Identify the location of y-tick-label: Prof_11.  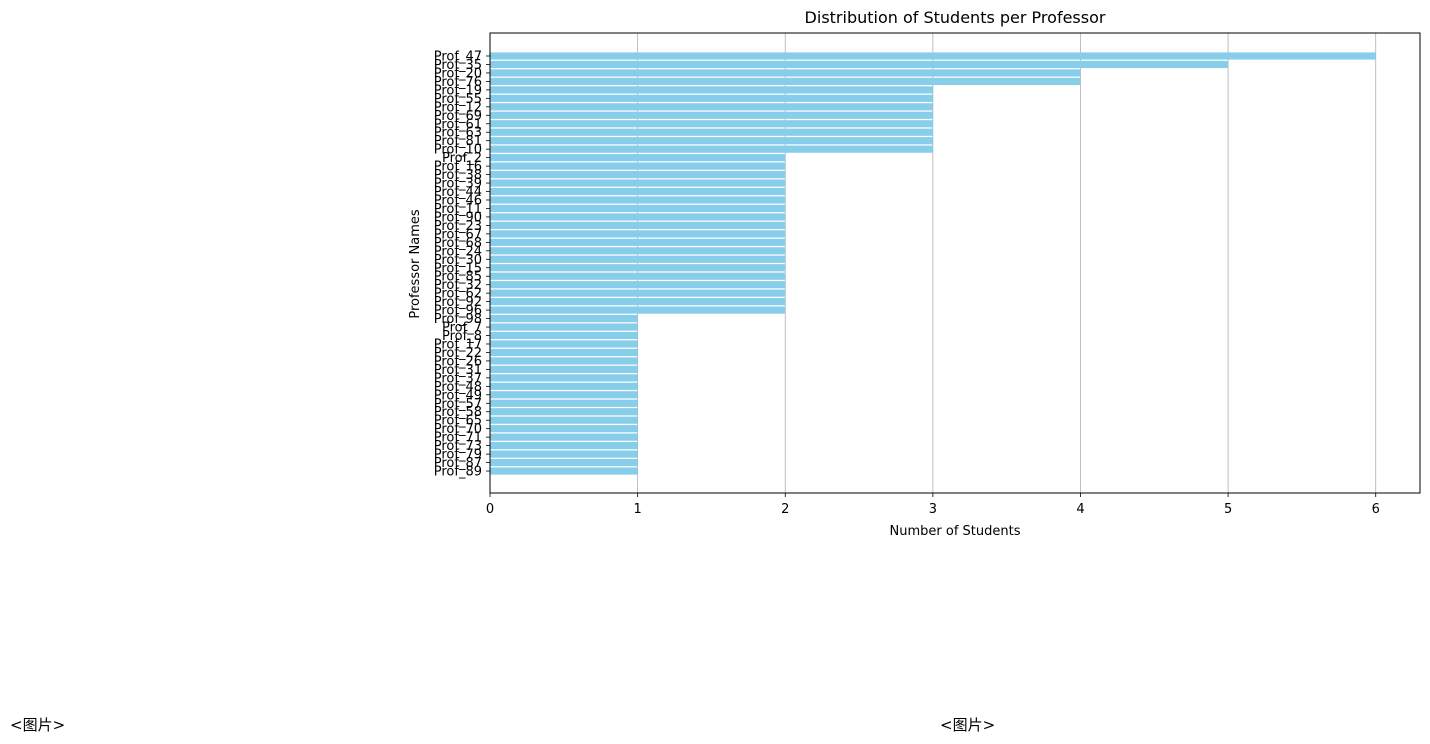
(458, 209).